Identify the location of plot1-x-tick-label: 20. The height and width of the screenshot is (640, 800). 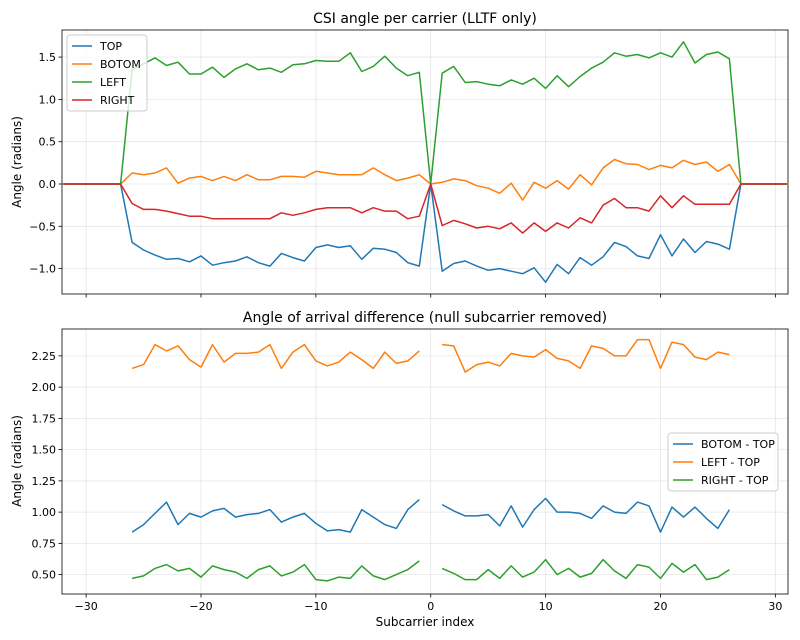
(660, 606).